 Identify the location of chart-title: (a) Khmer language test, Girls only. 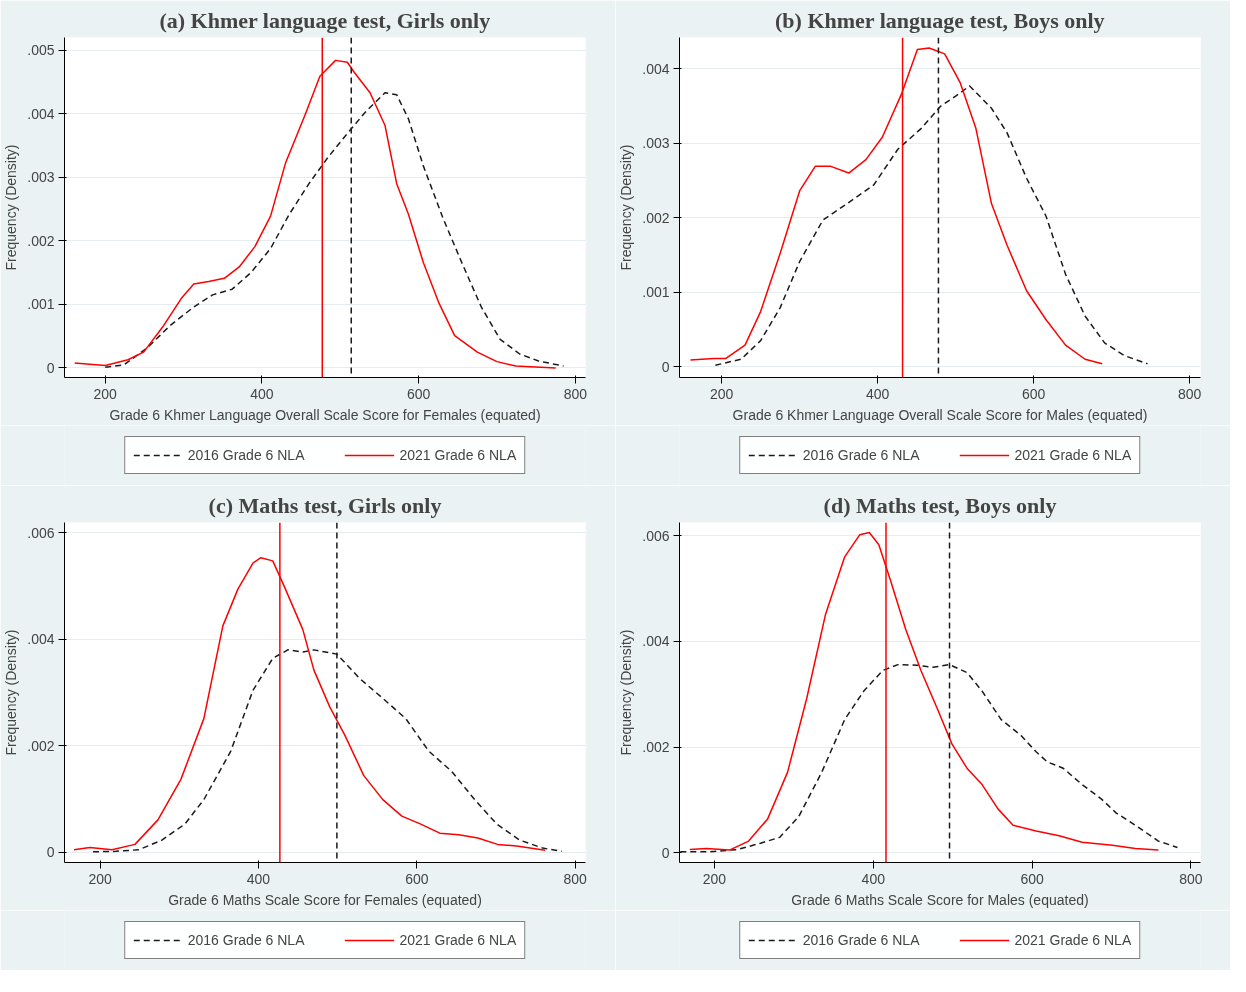
(325, 20).